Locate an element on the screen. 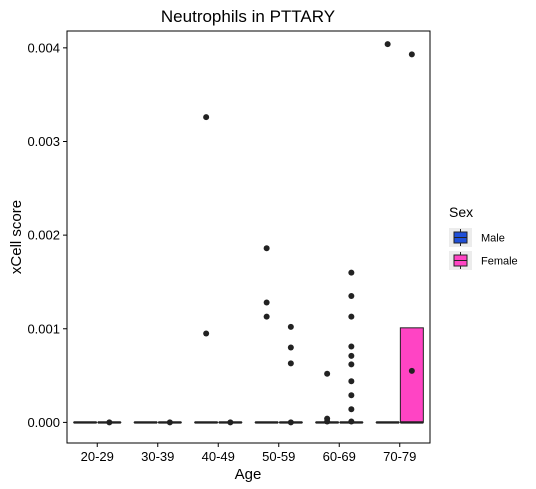 The height and width of the screenshot is (489, 536). x-tick-label: 60-69 is located at coordinates (339, 456).